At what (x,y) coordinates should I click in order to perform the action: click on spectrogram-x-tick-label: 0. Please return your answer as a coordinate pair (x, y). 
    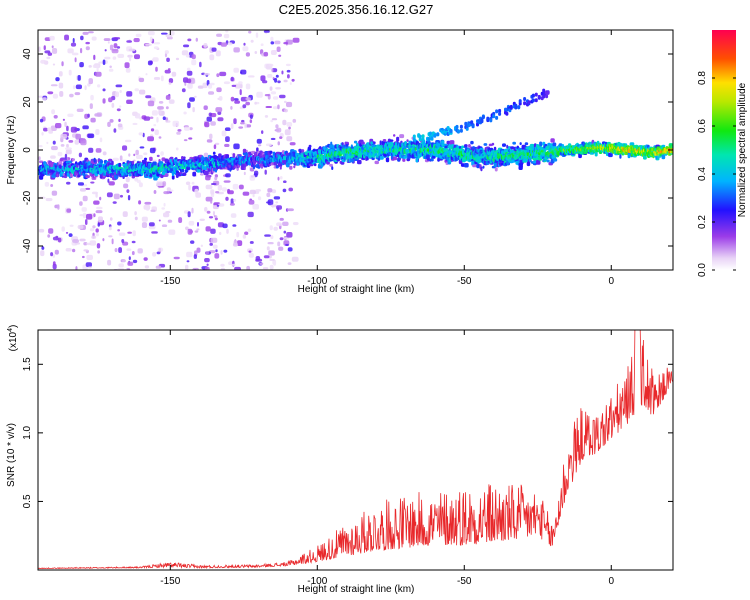
    Looking at the image, I should click on (611, 281).